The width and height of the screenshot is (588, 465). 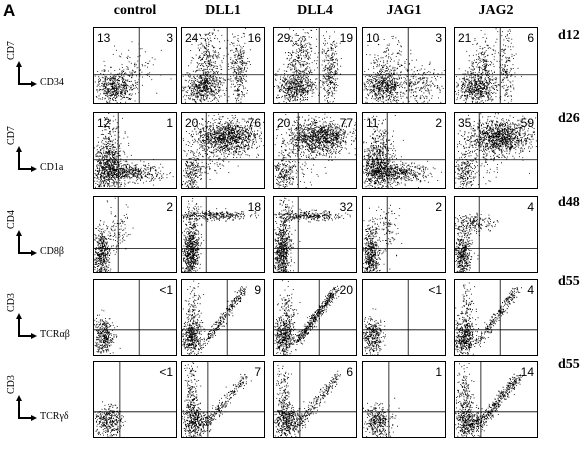 What do you see at coordinates (104, 123) in the screenshot?
I see `upper-left-percentage: 12` at bounding box center [104, 123].